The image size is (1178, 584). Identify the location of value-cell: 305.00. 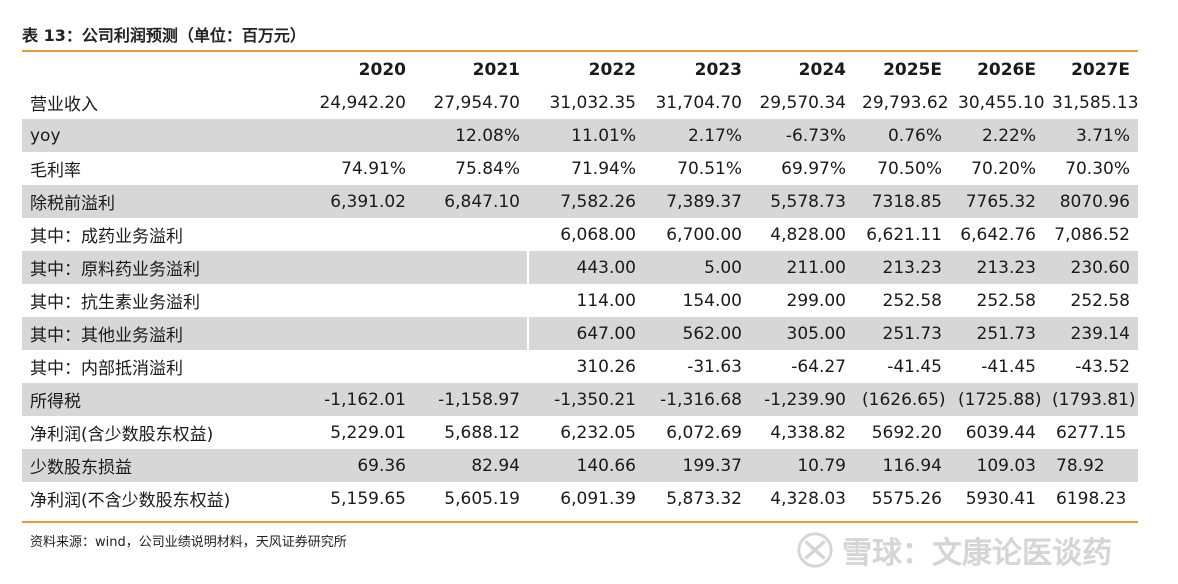
(802, 333).